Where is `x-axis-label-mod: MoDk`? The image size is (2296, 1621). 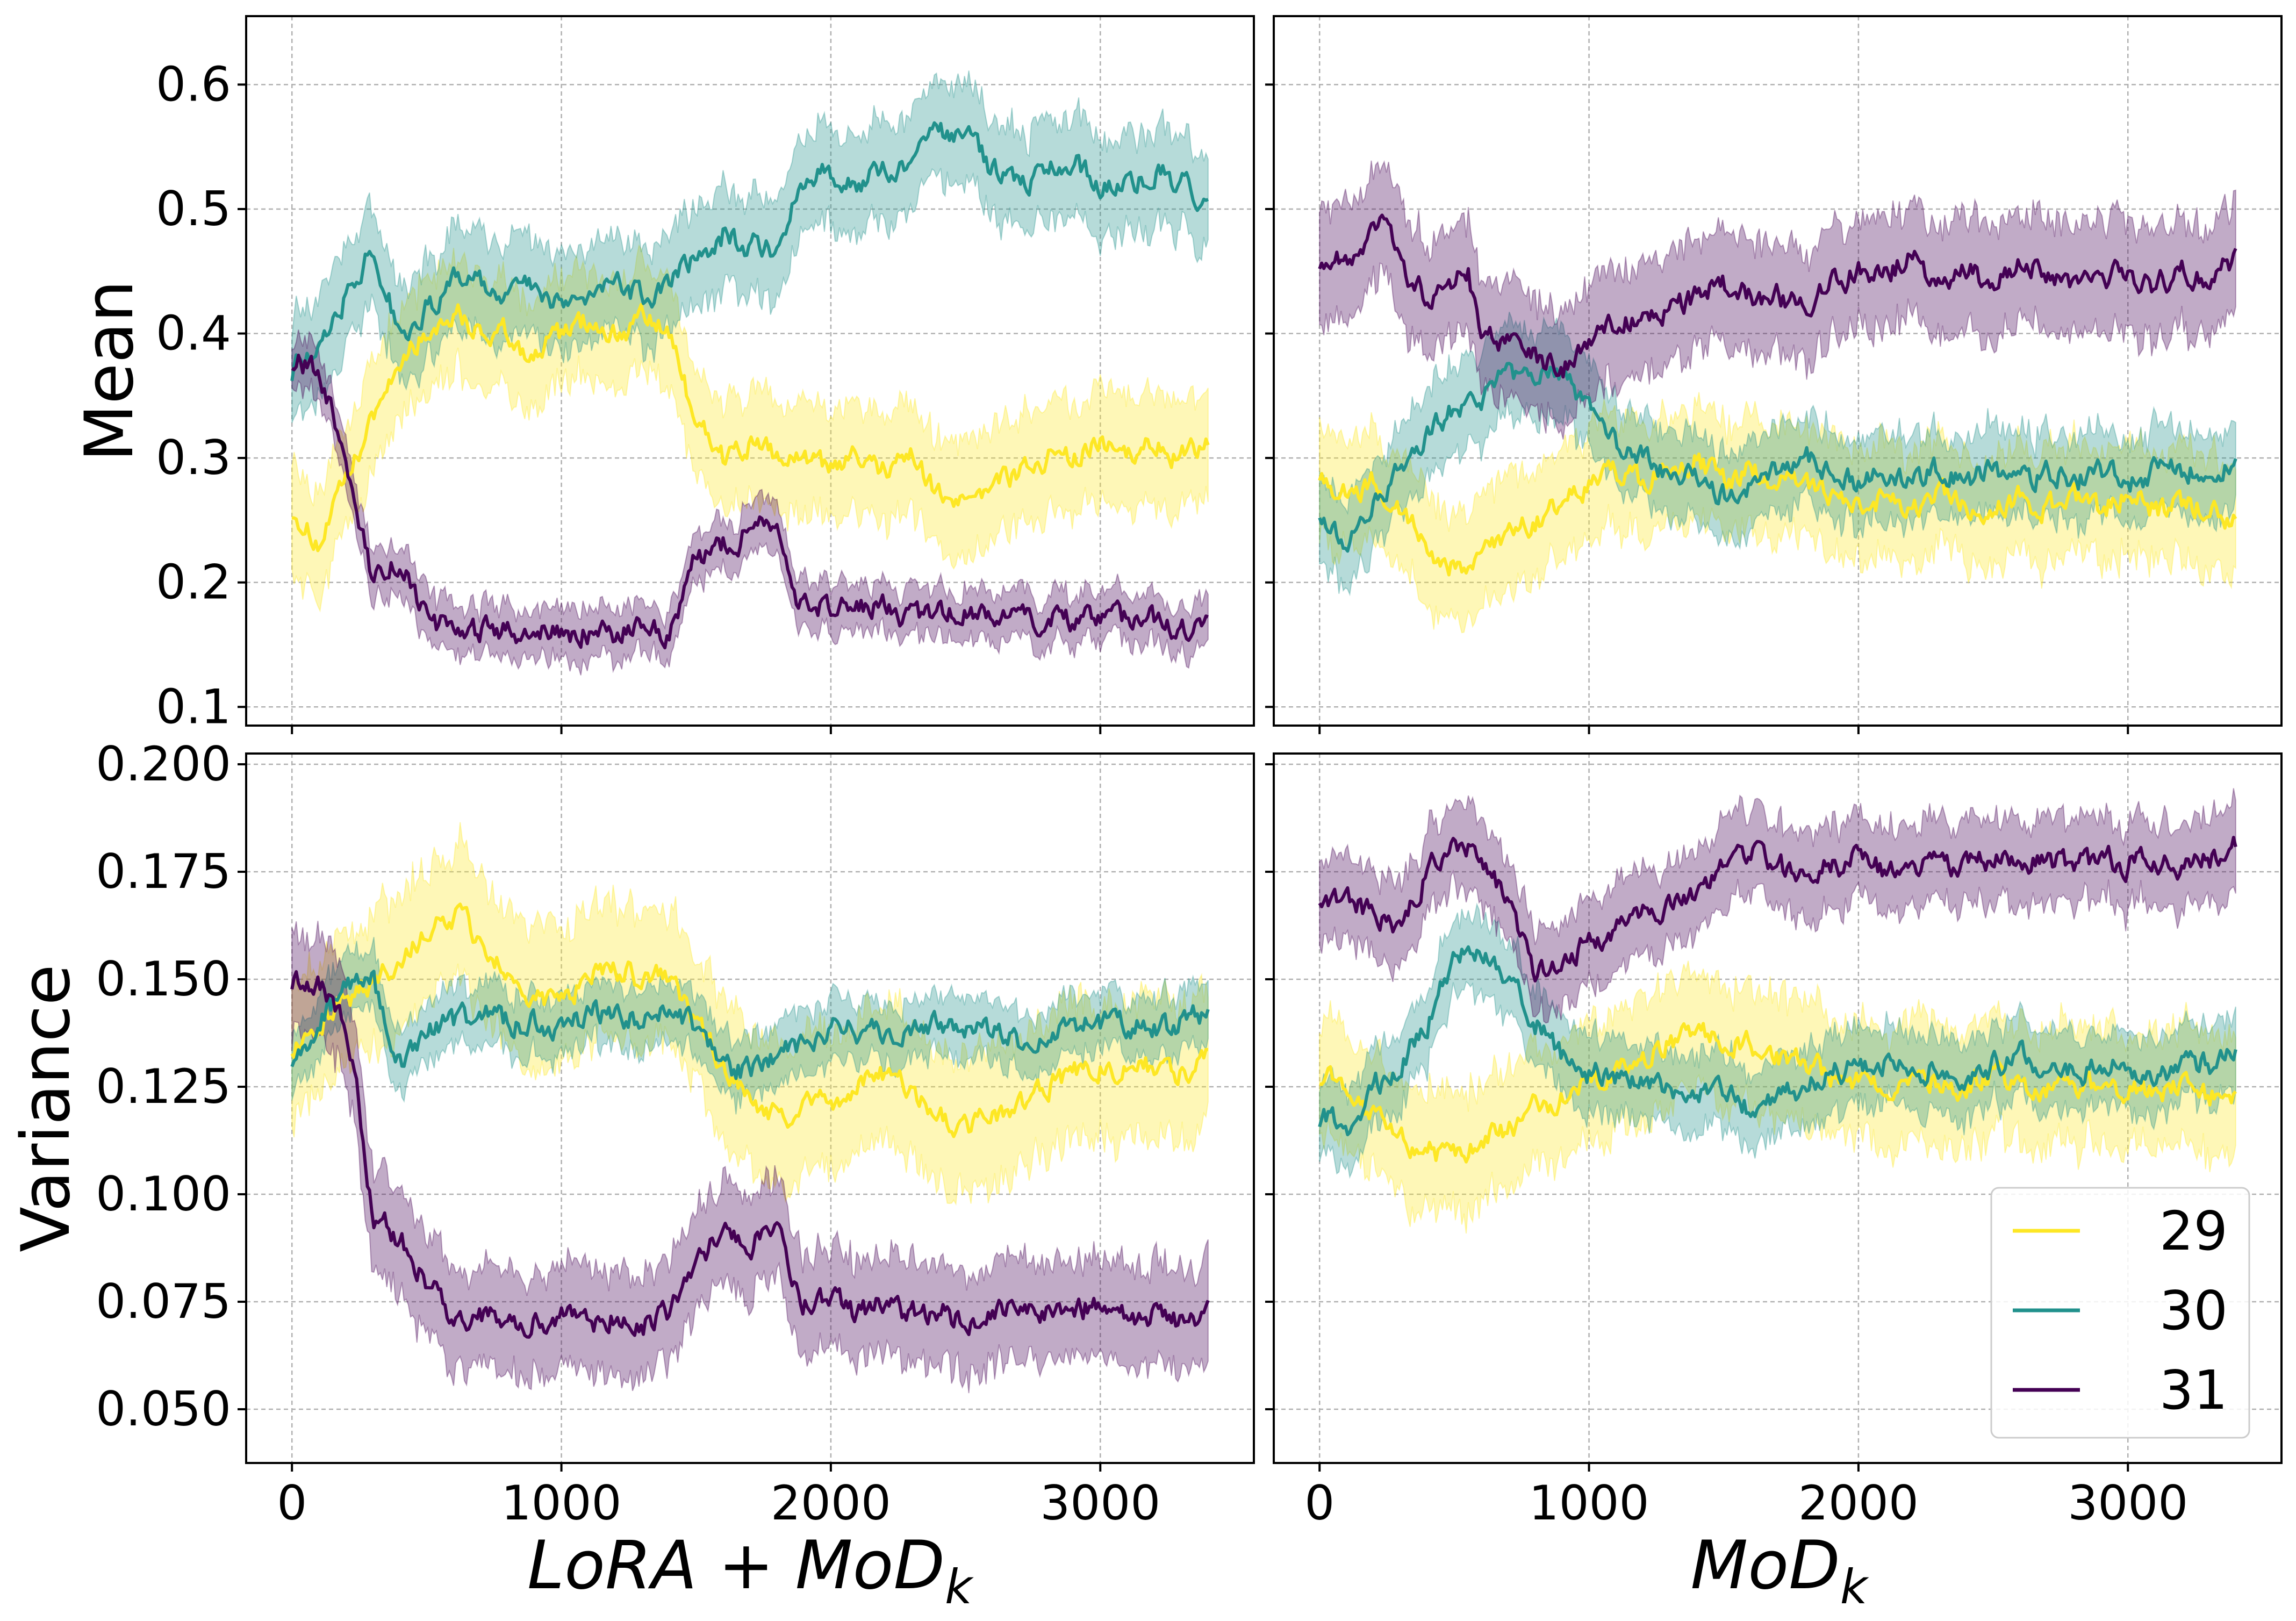 x-axis-label-mod: MoDk is located at coordinates (1779, 1571).